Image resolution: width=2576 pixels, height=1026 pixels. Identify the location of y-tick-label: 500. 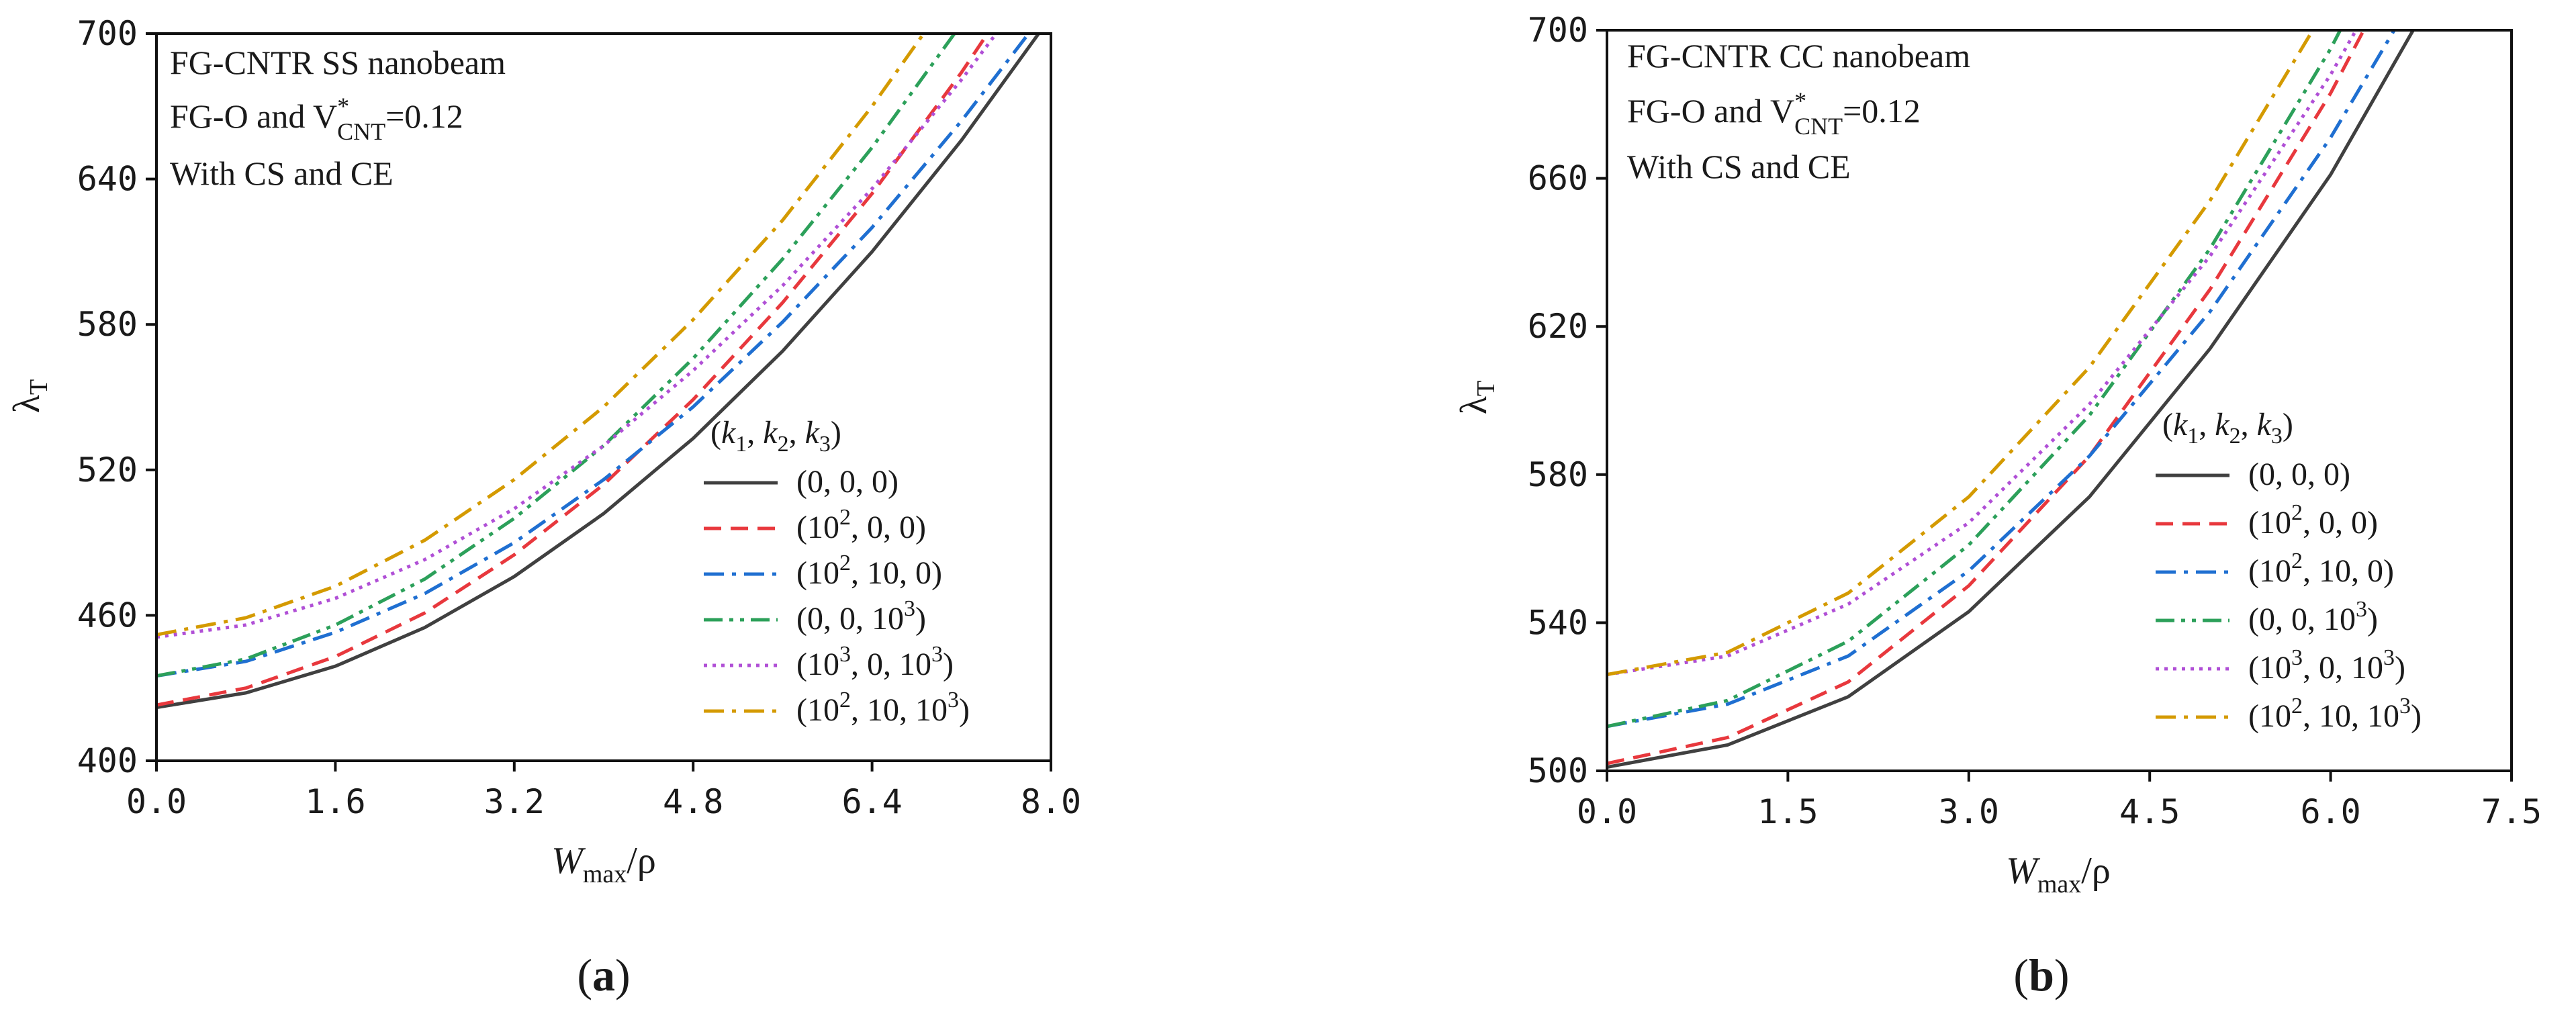
(1558, 770).